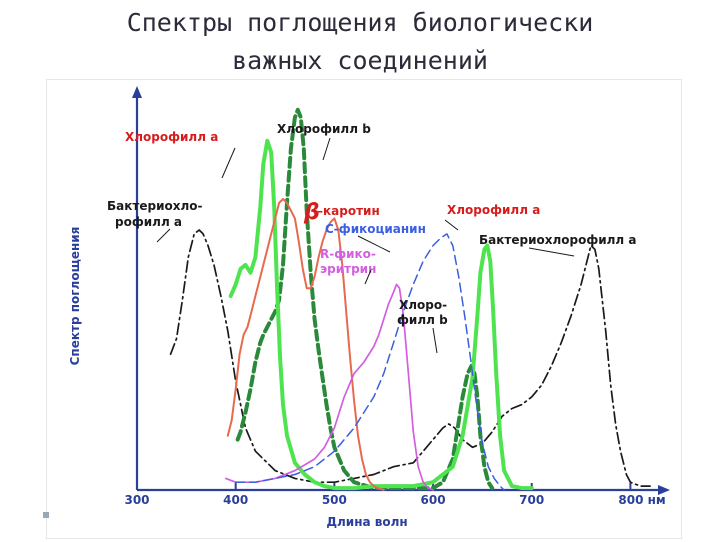 This screenshot has height=542, width=720. What do you see at coordinates (422, 320) in the screenshot?
I see `annotation-label: филл b` at bounding box center [422, 320].